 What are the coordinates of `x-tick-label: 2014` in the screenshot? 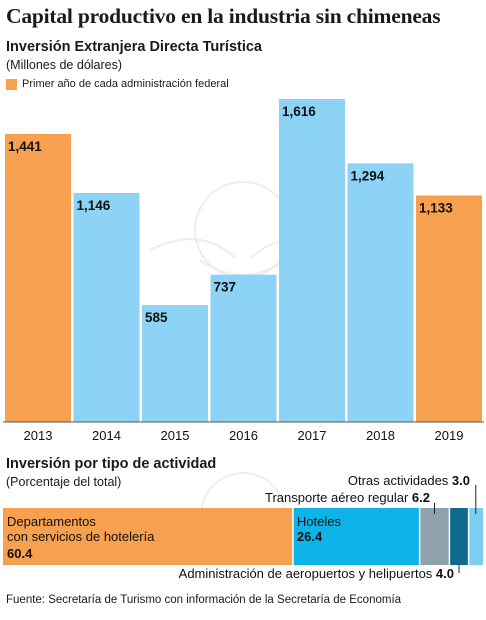 It's located at (106, 435).